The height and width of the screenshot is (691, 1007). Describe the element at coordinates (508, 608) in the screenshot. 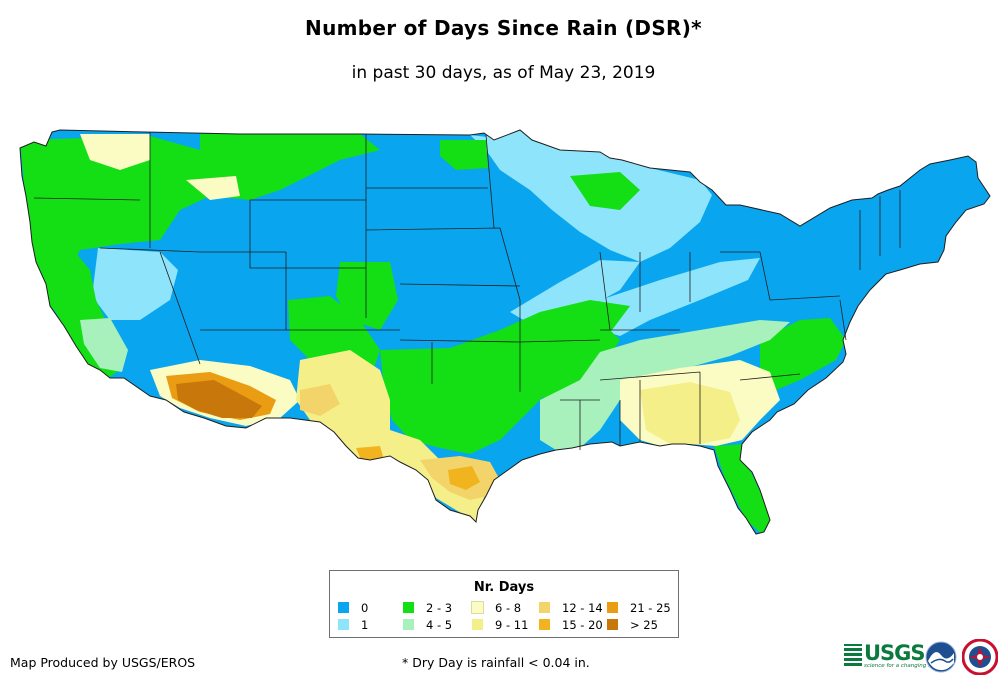

I see `legend-label: 6 - 8` at that location.